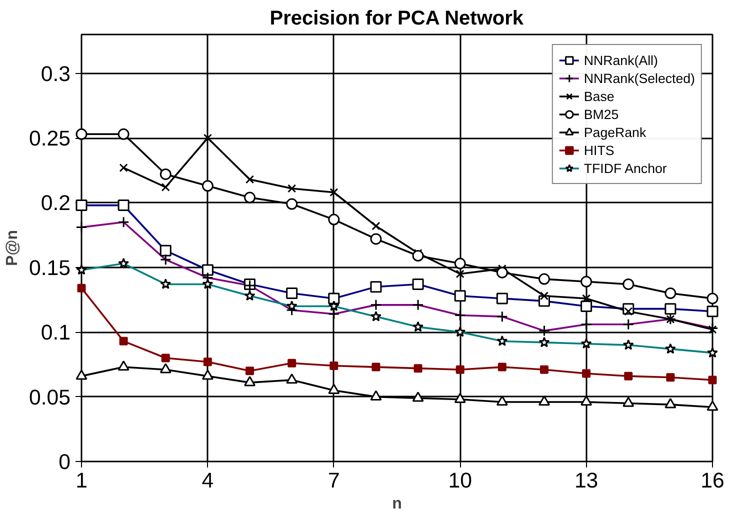  I want to click on y-tick-label: 0.15, so click(49, 268).